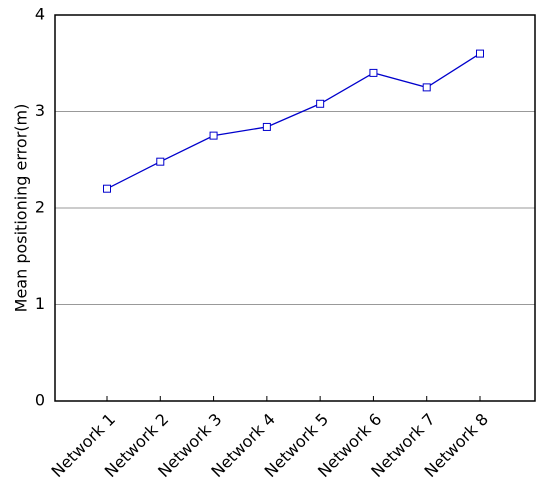 Image resolution: width=550 pixels, height=494 pixels. I want to click on y-tick-label: 0, so click(40, 400).